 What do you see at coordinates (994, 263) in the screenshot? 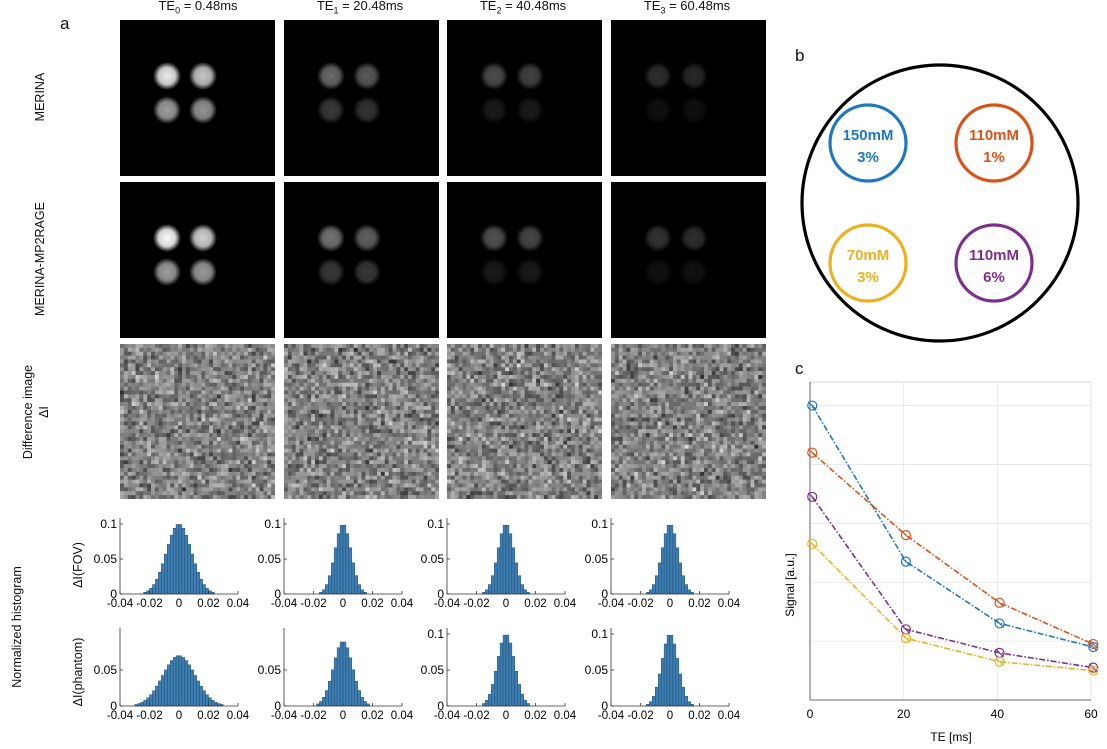
I see `vial-110mm-6pct: 110mM 6%` at bounding box center [994, 263].